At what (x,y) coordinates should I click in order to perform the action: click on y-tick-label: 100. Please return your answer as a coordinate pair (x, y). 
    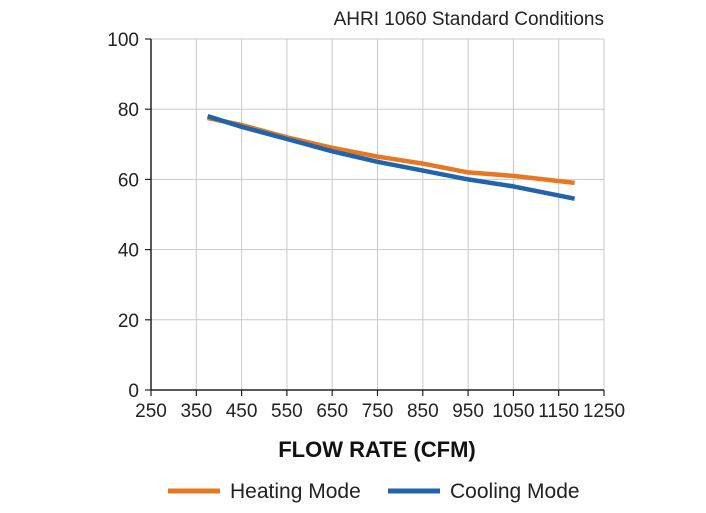
    Looking at the image, I should click on (123, 40).